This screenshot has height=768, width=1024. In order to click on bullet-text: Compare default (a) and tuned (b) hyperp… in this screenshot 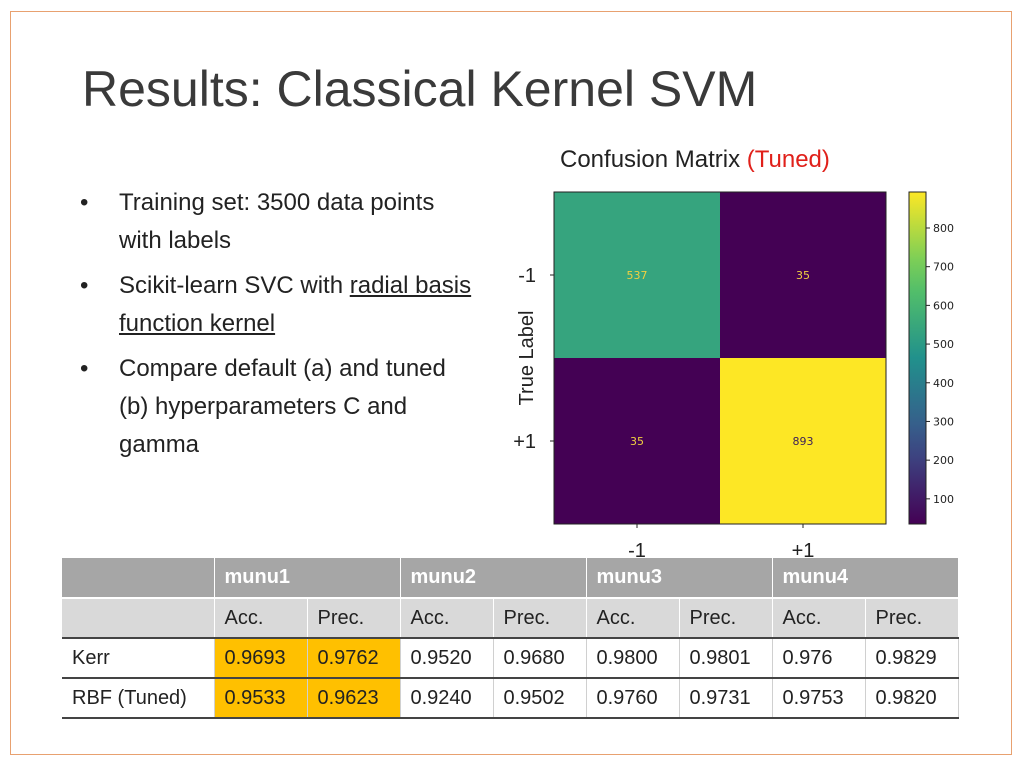, I will do `click(282, 406)`.